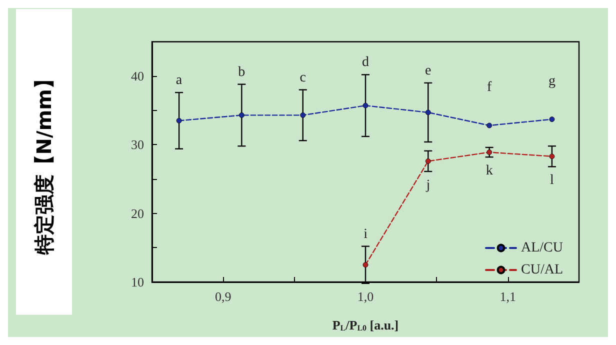 The height and width of the screenshot is (345, 616). I want to click on y-axis-title: 特定强度【N/mm】, so click(44, 162).